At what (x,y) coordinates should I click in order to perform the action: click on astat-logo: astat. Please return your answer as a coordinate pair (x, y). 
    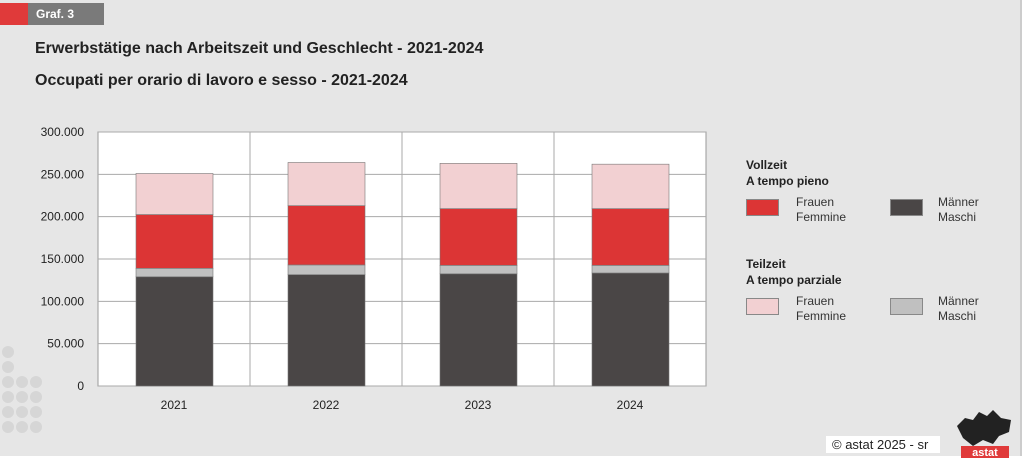
    Looking at the image, I should click on (984, 434).